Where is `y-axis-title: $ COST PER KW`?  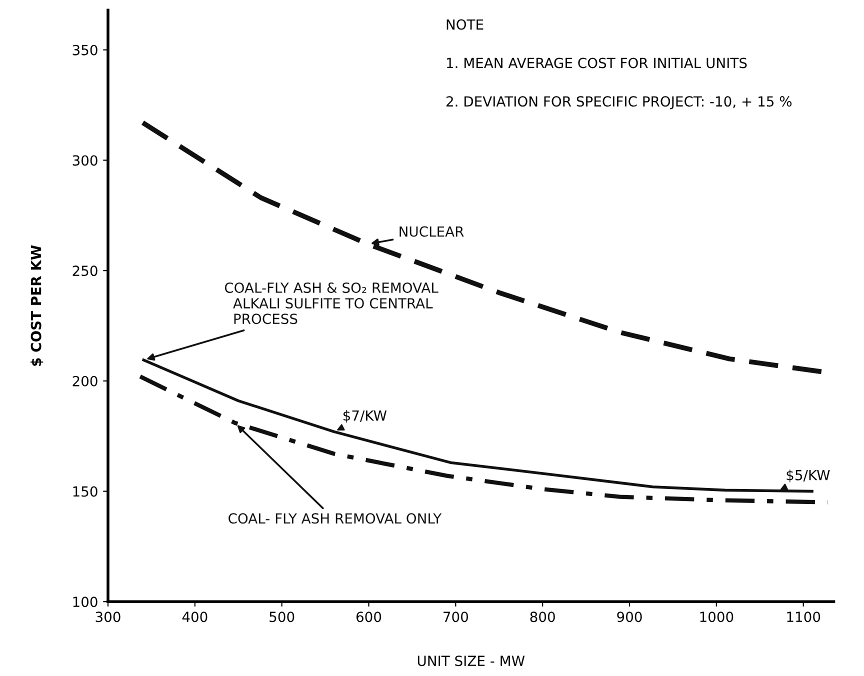 y-axis-title: $ COST PER KW is located at coordinates (37, 305).